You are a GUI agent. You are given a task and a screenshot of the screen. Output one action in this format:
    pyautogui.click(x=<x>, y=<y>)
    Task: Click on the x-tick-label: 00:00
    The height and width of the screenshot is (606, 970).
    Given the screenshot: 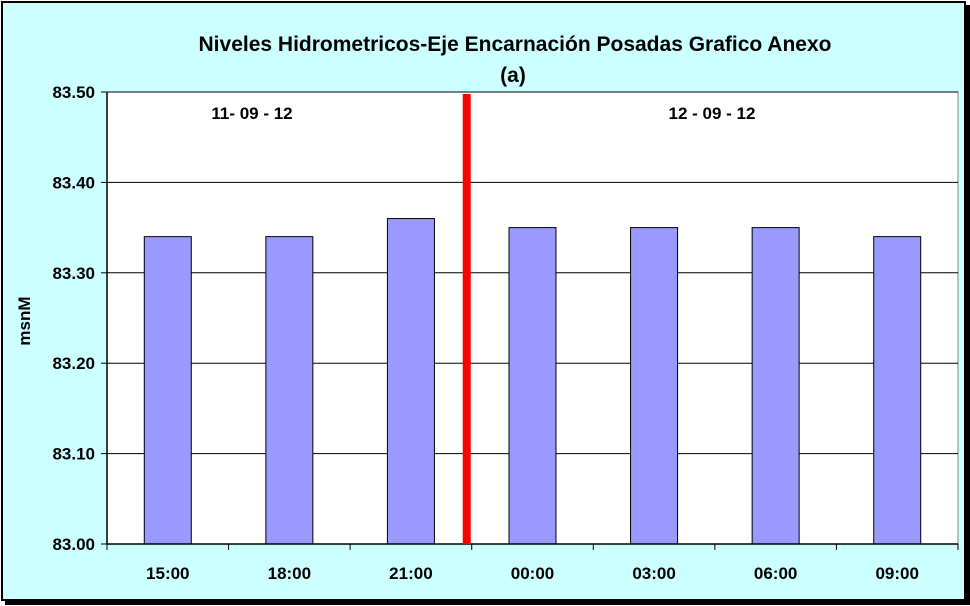 What is the action you would take?
    pyautogui.click(x=532, y=573)
    